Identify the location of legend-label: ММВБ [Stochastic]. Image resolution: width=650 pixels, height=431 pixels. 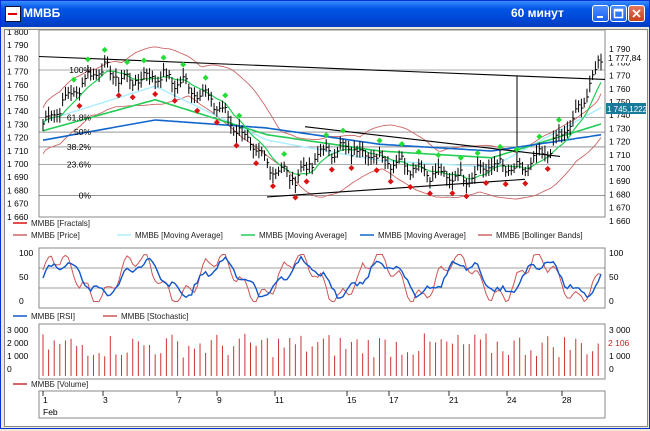
(155, 316).